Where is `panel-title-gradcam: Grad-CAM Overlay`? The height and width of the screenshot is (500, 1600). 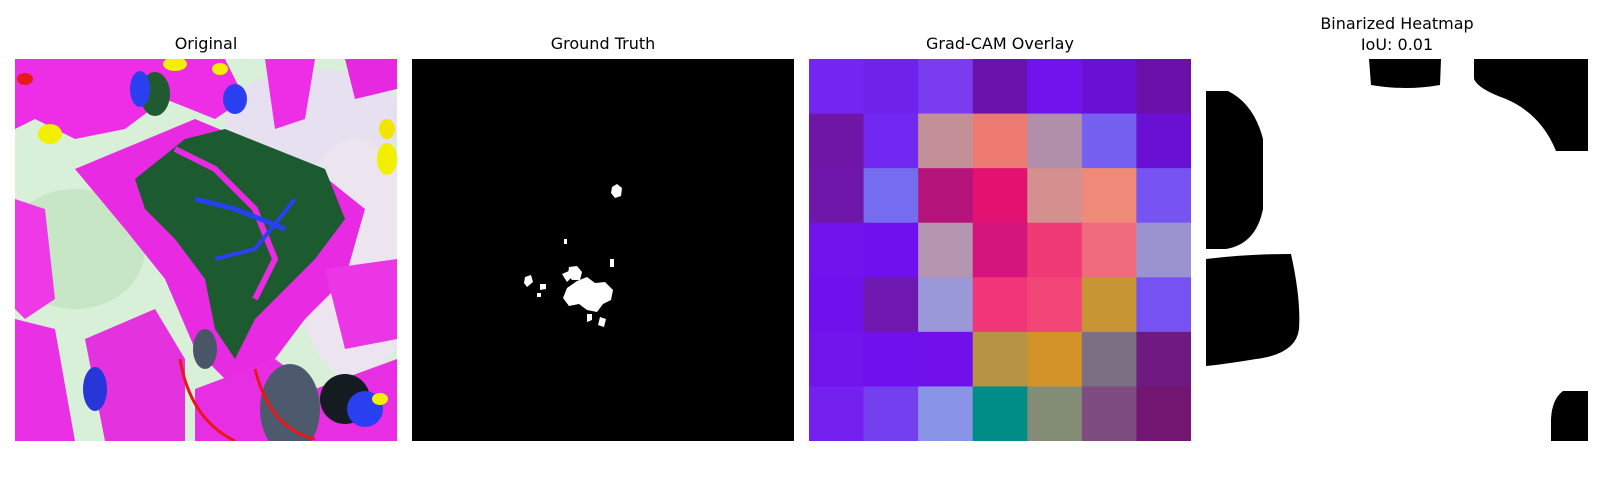
panel-title-gradcam: Grad-CAM Overlay is located at coordinates (1000, 43).